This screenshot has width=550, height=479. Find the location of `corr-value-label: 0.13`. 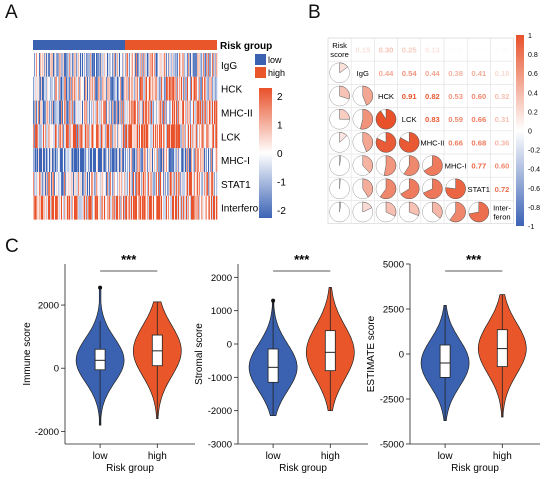

corr-value-label: 0.13 is located at coordinates (432, 50).